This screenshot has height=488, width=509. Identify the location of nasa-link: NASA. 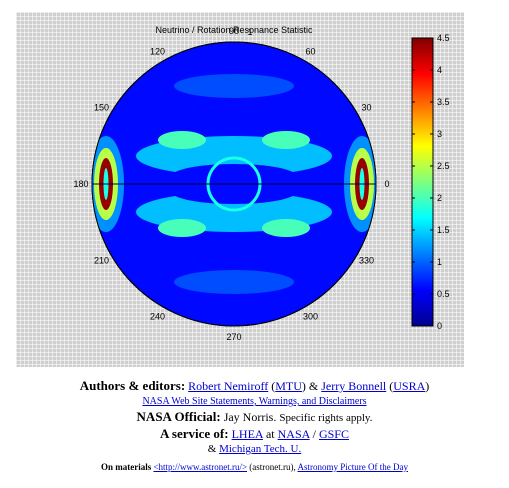
(293, 434).